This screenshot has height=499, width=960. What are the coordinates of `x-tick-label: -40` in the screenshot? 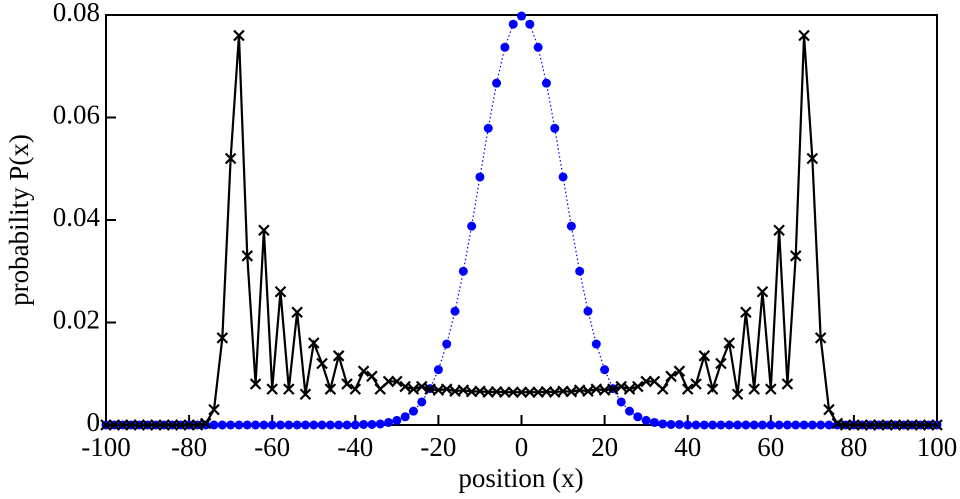 It's located at (355, 447).